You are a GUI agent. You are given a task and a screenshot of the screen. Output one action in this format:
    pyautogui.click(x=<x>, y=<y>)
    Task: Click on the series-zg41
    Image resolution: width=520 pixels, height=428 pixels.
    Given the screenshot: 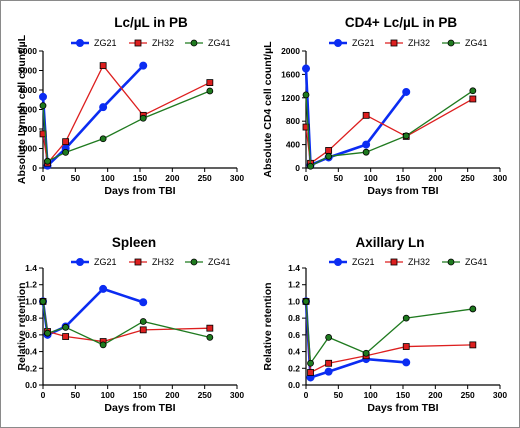 What is the action you would take?
    pyautogui.click(x=126, y=126)
    